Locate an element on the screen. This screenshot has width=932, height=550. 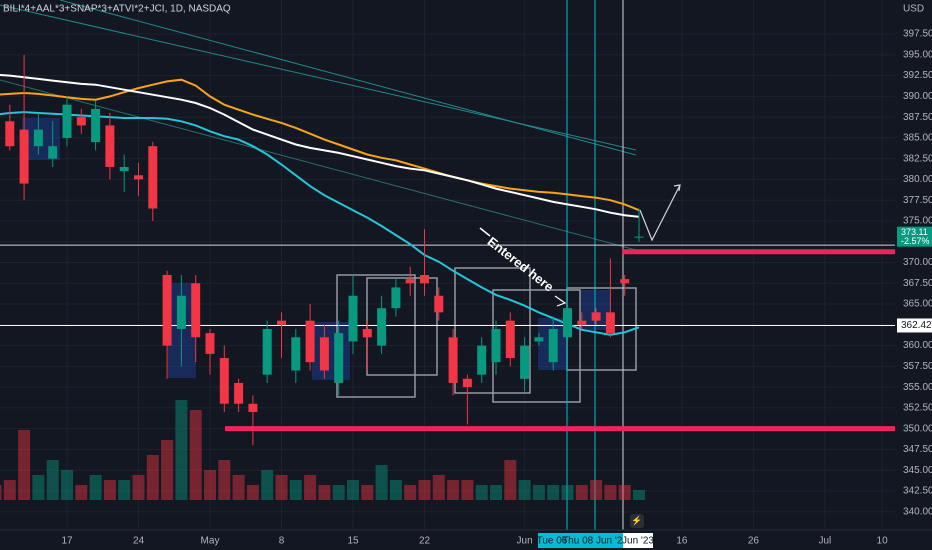
x-tick-label: Jun is located at coordinates (525, 541).